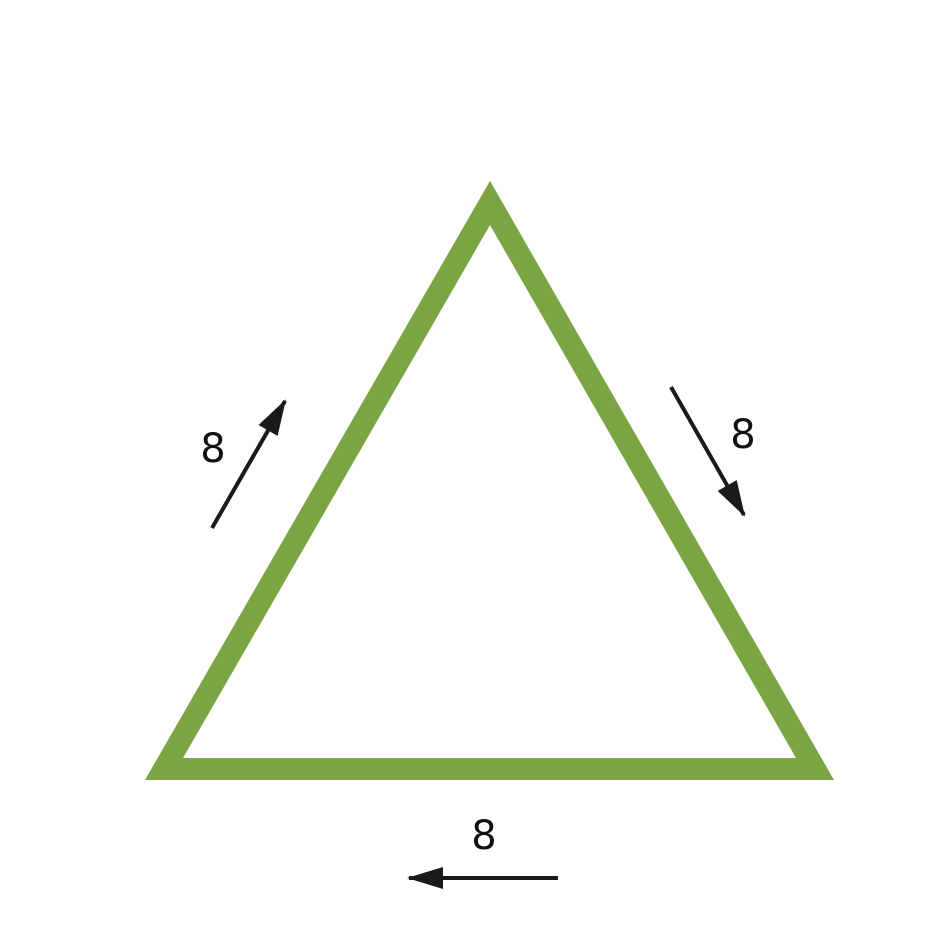  What do you see at coordinates (212, 449) in the screenshot?
I see `left-side-label: 8` at bounding box center [212, 449].